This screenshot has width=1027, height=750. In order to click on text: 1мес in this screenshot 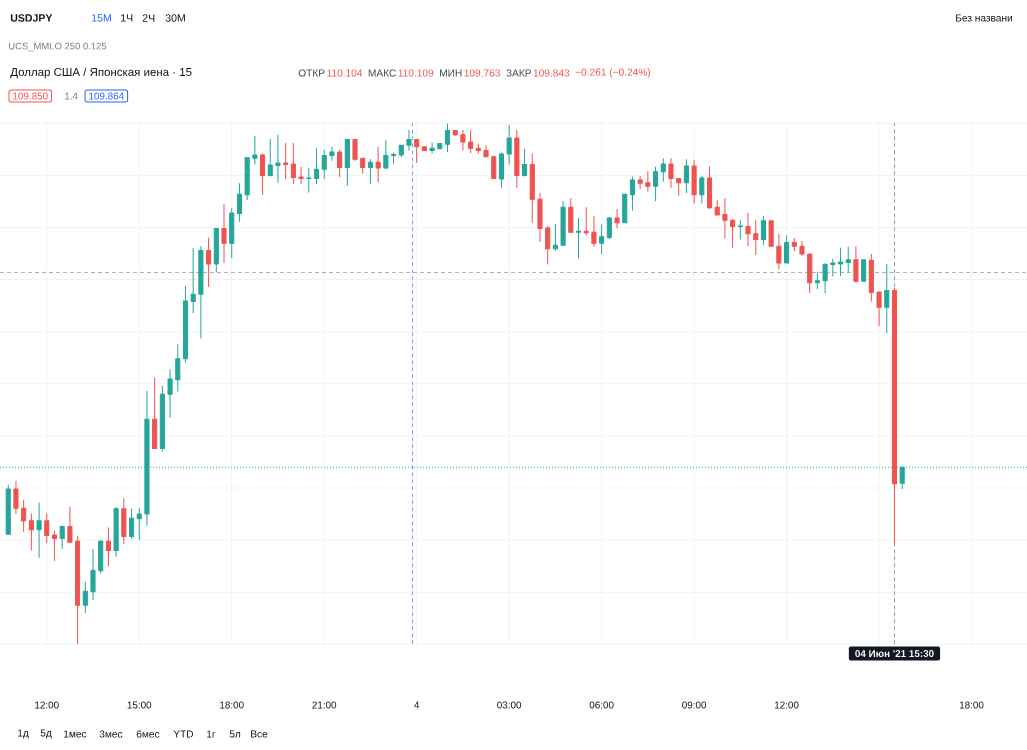, I will do `click(75, 734)`.